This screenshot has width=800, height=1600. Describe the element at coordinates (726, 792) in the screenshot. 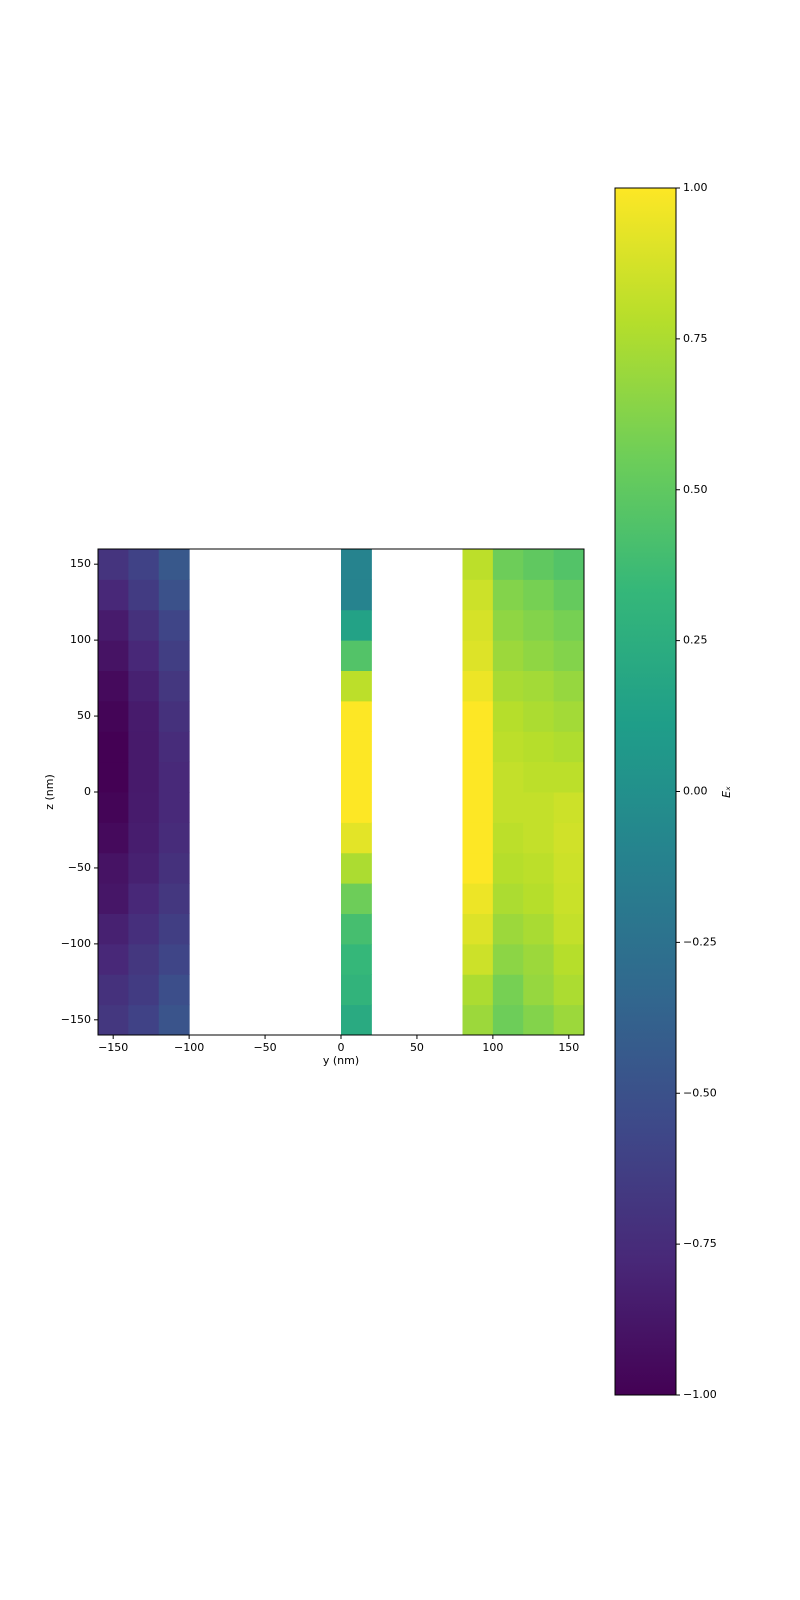

I see `colorbar-label: Eₓ` at that location.